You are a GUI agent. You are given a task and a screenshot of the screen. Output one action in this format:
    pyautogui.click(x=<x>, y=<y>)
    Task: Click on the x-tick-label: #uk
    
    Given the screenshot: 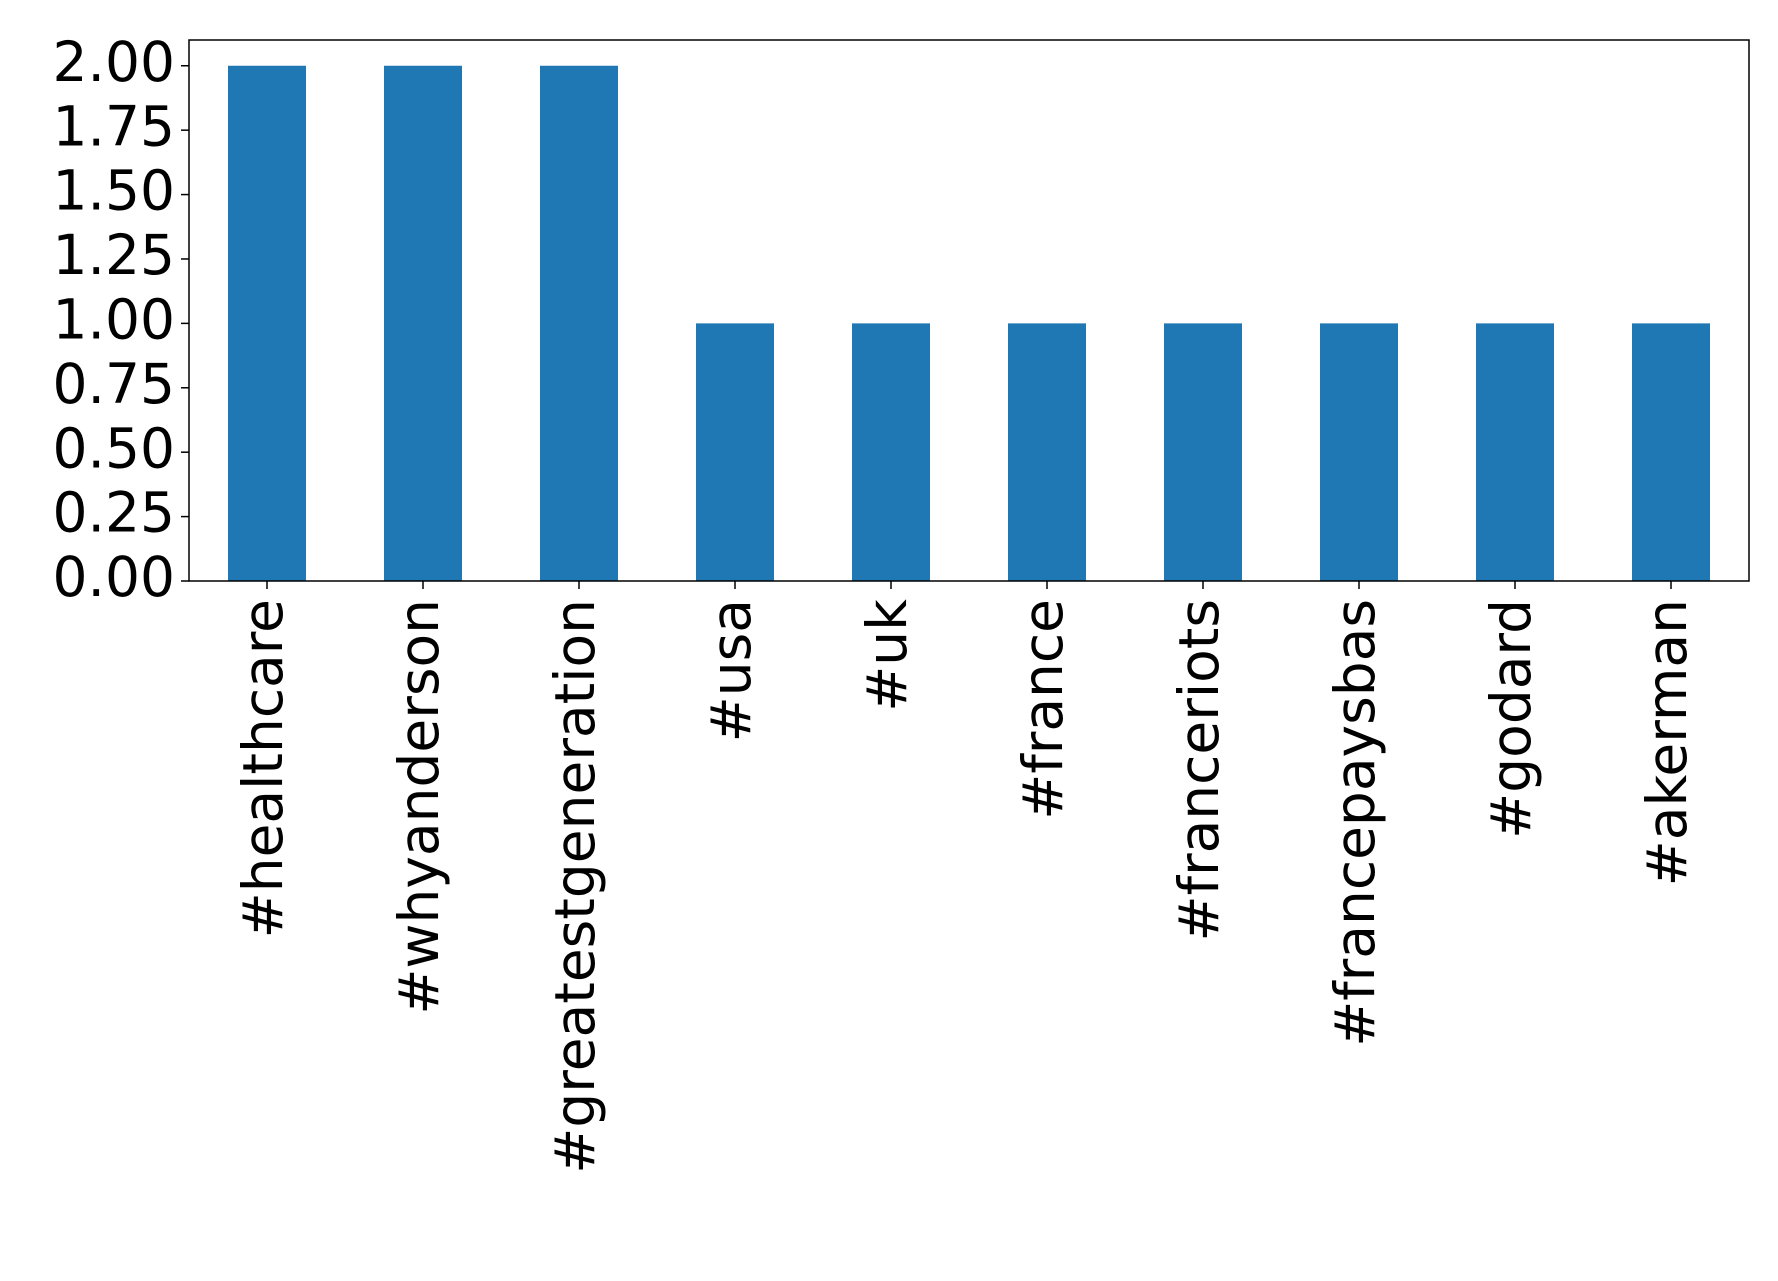 What is the action you would take?
    pyautogui.click(x=887, y=655)
    